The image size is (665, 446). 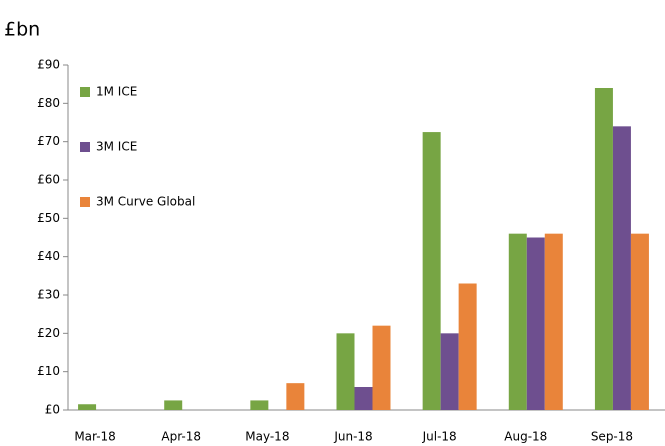 I want to click on x-tick-label: May-18, so click(x=267, y=437).